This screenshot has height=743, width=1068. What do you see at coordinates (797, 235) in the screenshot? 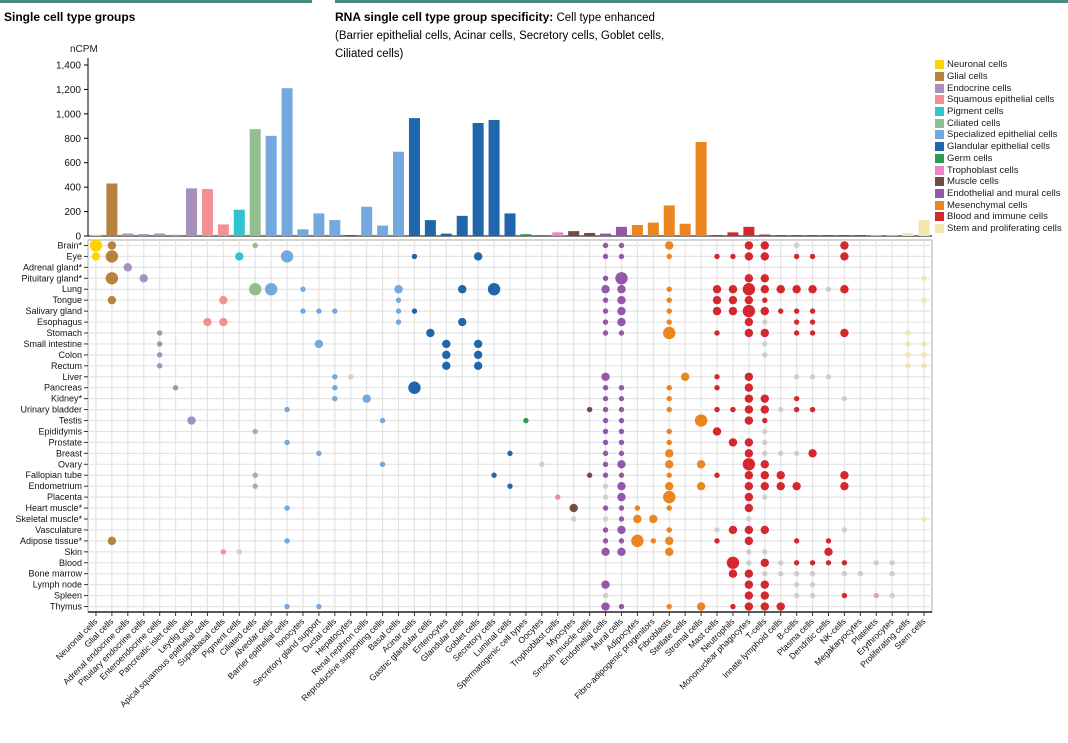
I see `bar-b-cells` at bounding box center [797, 235].